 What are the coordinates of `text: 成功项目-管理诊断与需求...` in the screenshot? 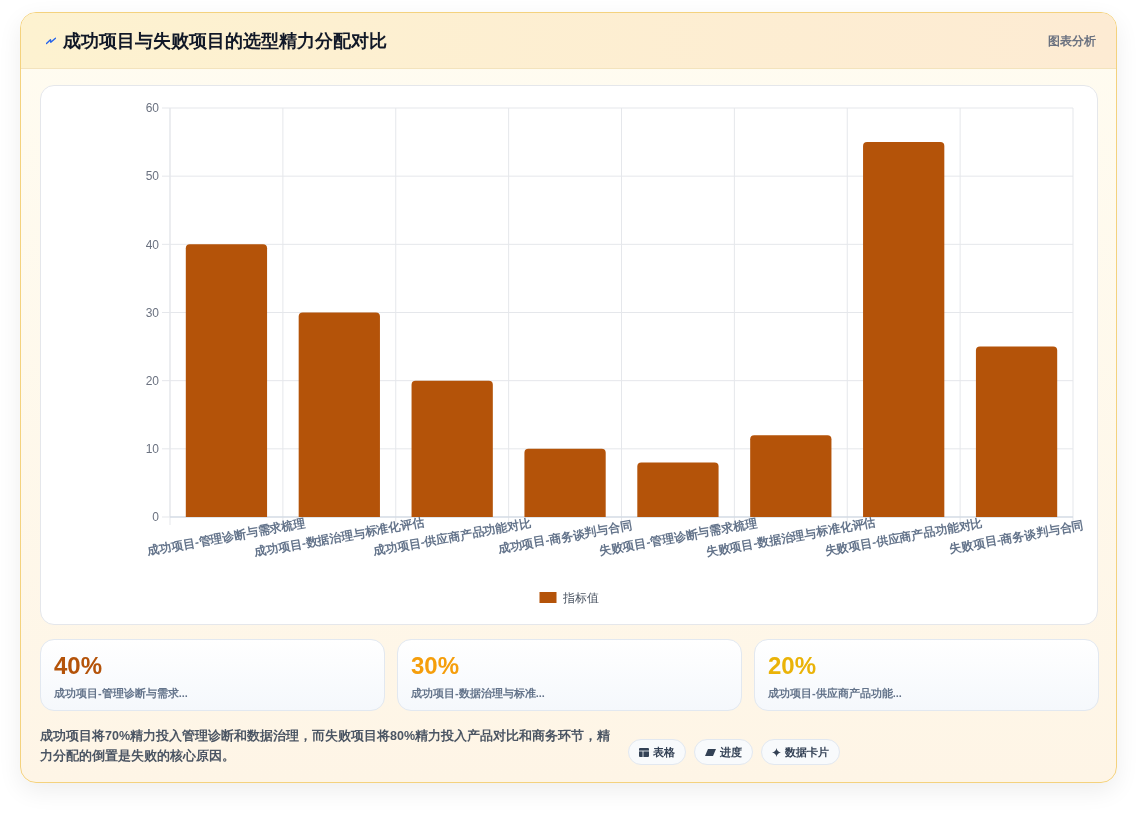 It's located at (121, 693).